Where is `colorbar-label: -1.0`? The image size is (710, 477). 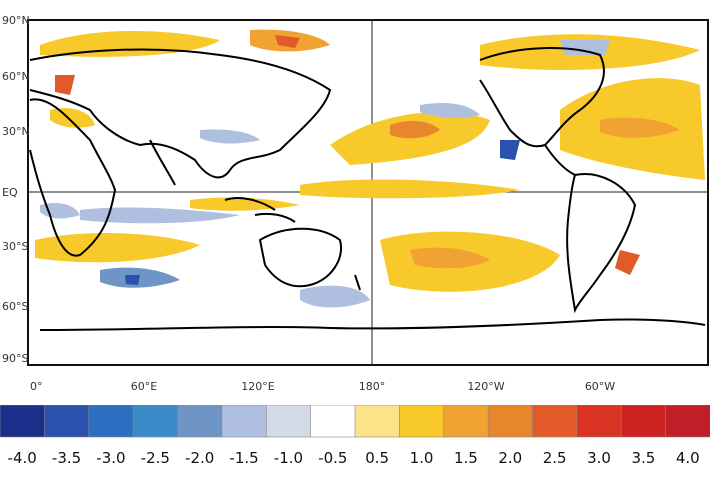
colorbar-label: -1.0 is located at coordinates (288, 458).